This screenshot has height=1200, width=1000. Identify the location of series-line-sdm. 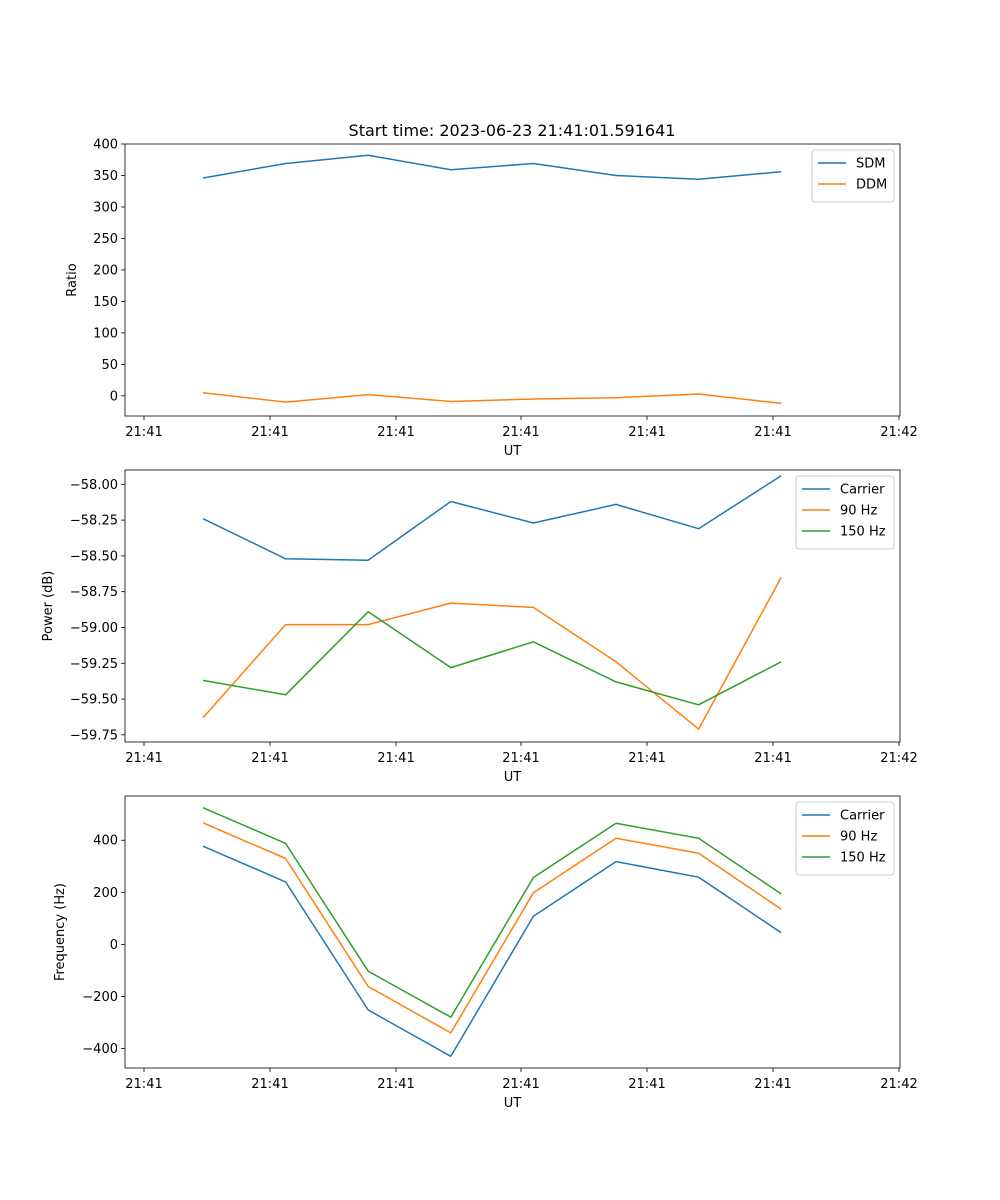
(492, 167).